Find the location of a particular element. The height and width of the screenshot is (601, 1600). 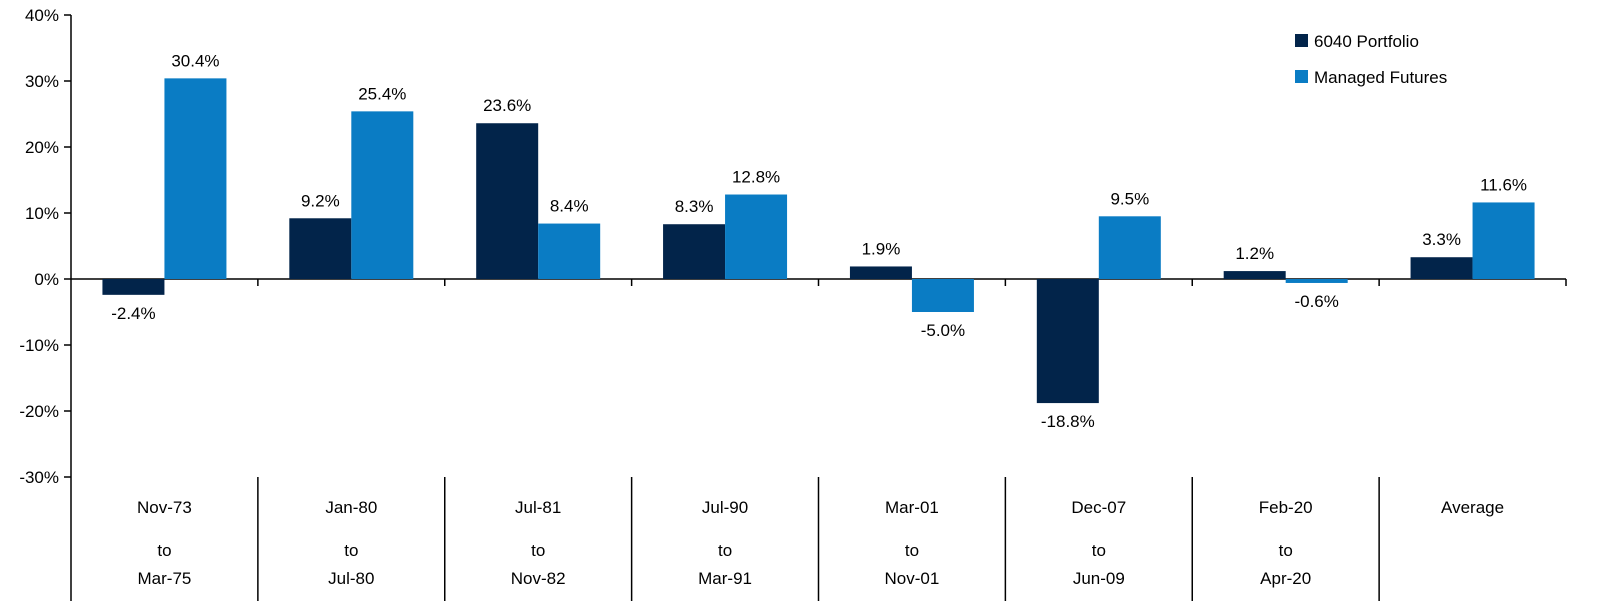

category-end-label: Mar-75 is located at coordinates (165, 578).